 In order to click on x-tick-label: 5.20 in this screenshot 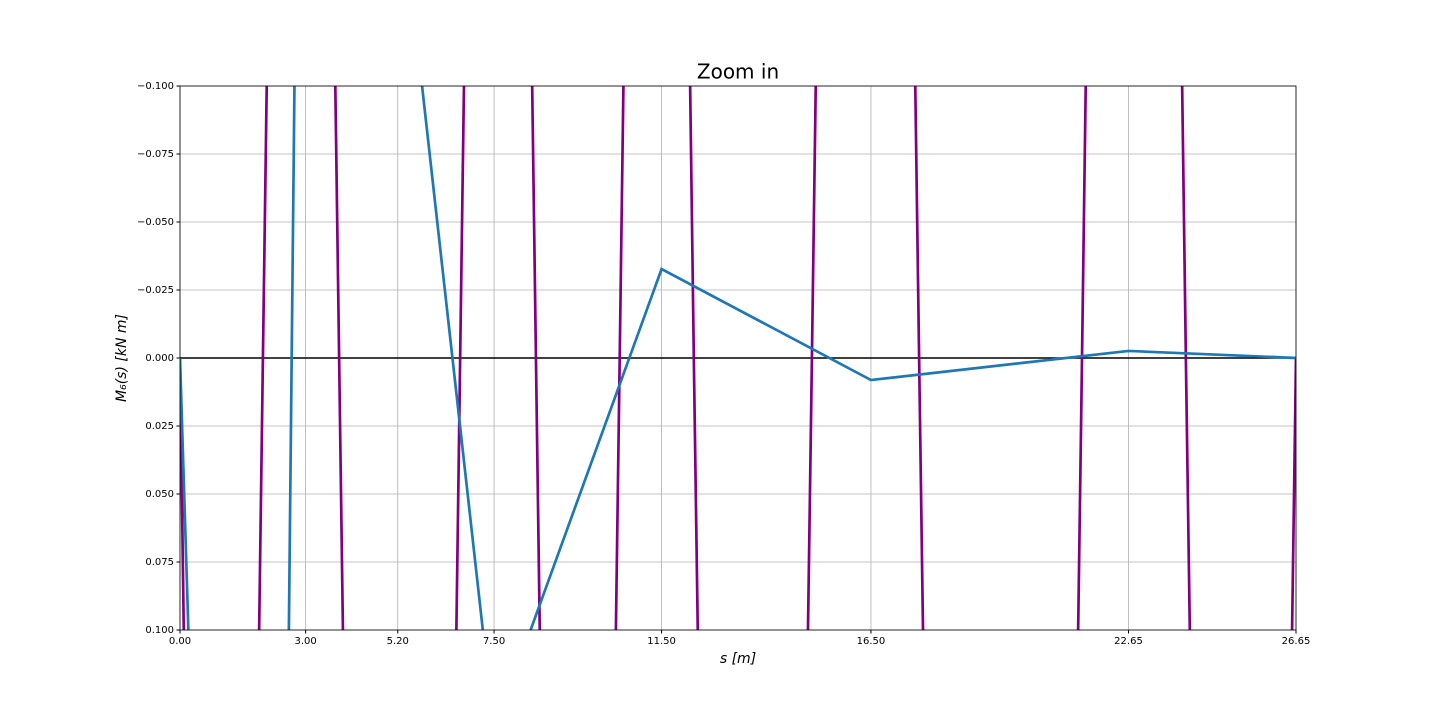, I will do `click(398, 641)`.